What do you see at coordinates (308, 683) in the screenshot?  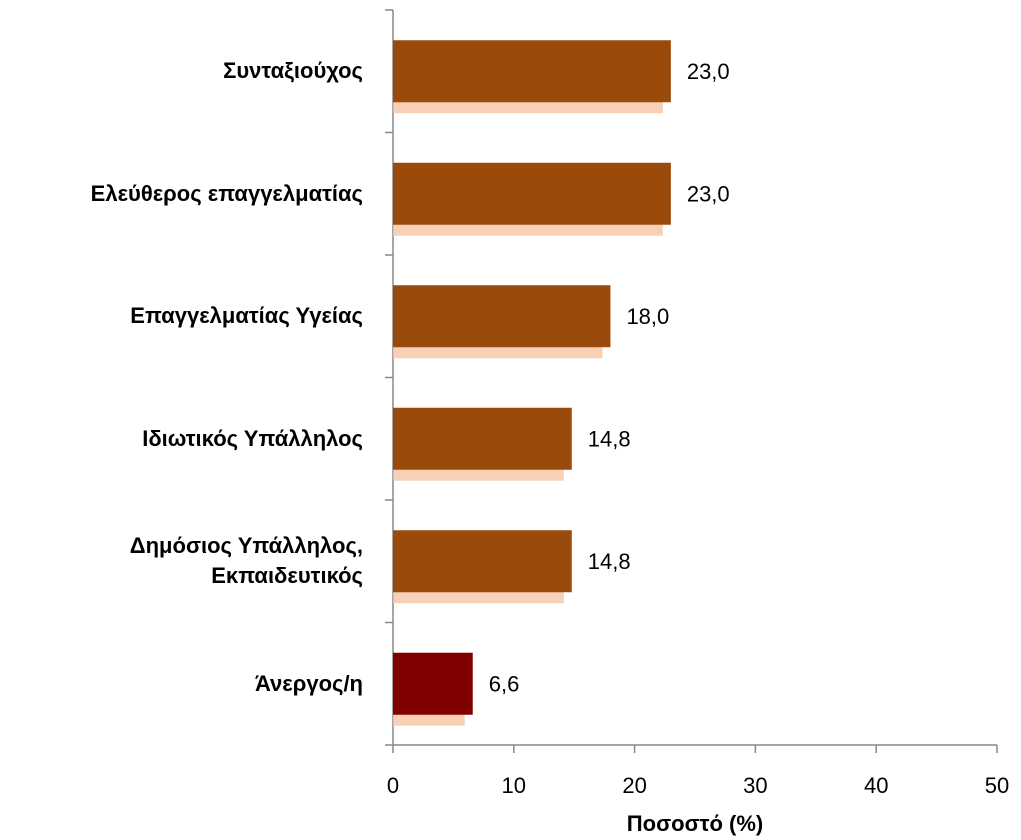 I see `y-tick-label: Άνεργος/η` at bounding box center [308, 683].